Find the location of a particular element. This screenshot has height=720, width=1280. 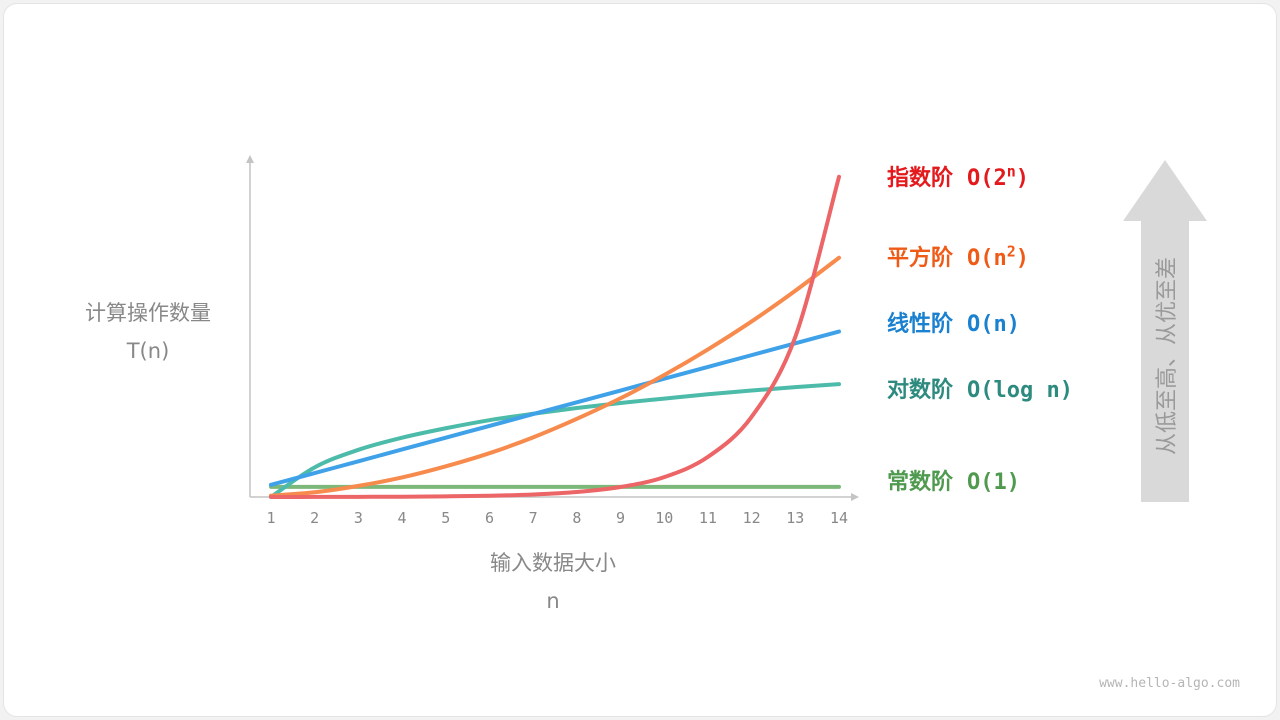

x-axis-sublabel: n is located at coordinates (553, 601).